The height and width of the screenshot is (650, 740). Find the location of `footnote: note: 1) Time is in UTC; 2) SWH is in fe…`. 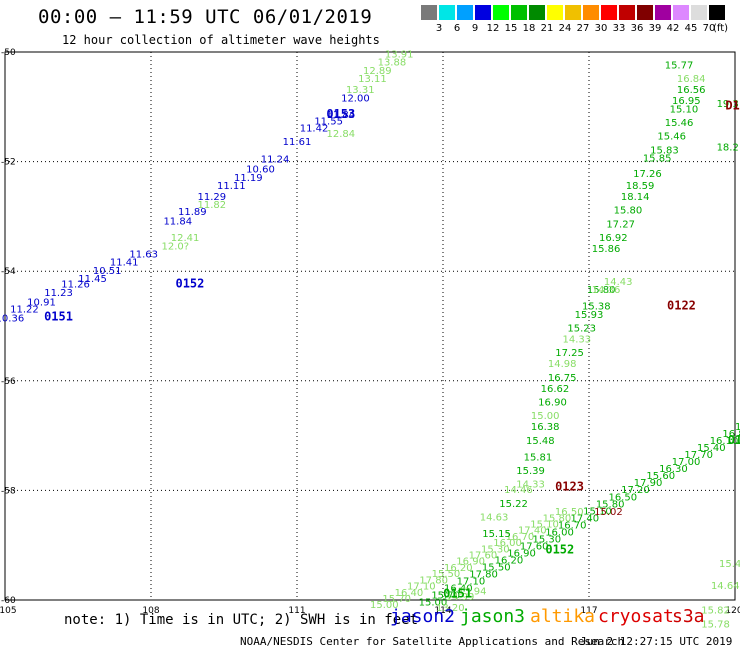

footnote: note: 1) Time is in UTC; 2) SWH is in fe… is located at coordinates (241, 620).